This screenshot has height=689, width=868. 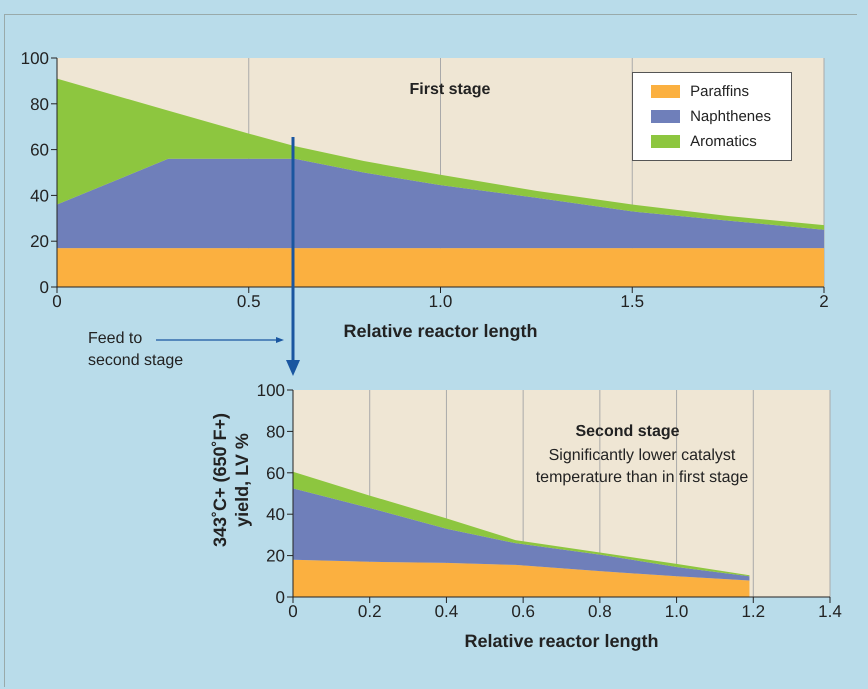 What do you see at coordinates (753, 612) in the screenshot?
I see `x-tick-label: 1.2` at bounding box center [753, 612].